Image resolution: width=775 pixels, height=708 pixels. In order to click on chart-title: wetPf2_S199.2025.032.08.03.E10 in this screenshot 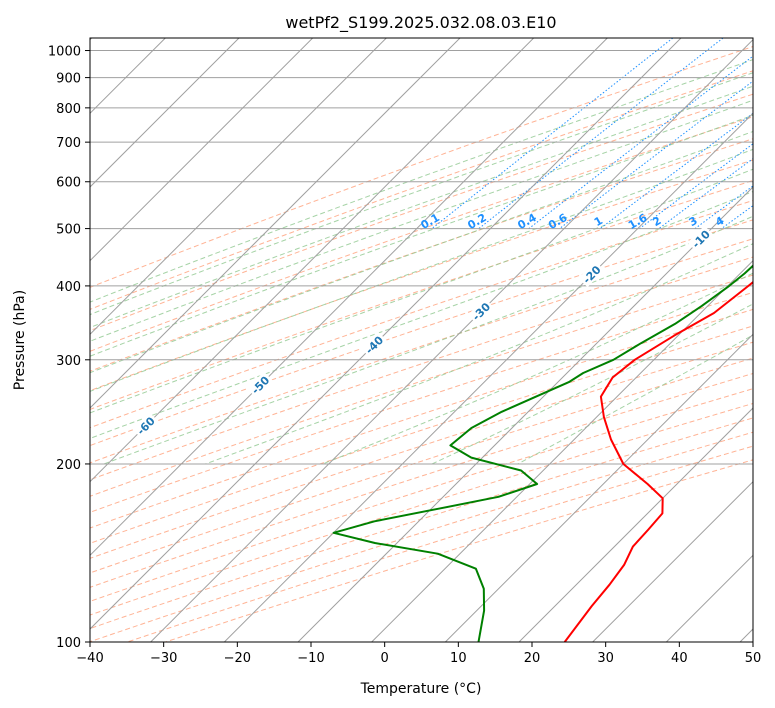, I will do `click(420, 23)`.